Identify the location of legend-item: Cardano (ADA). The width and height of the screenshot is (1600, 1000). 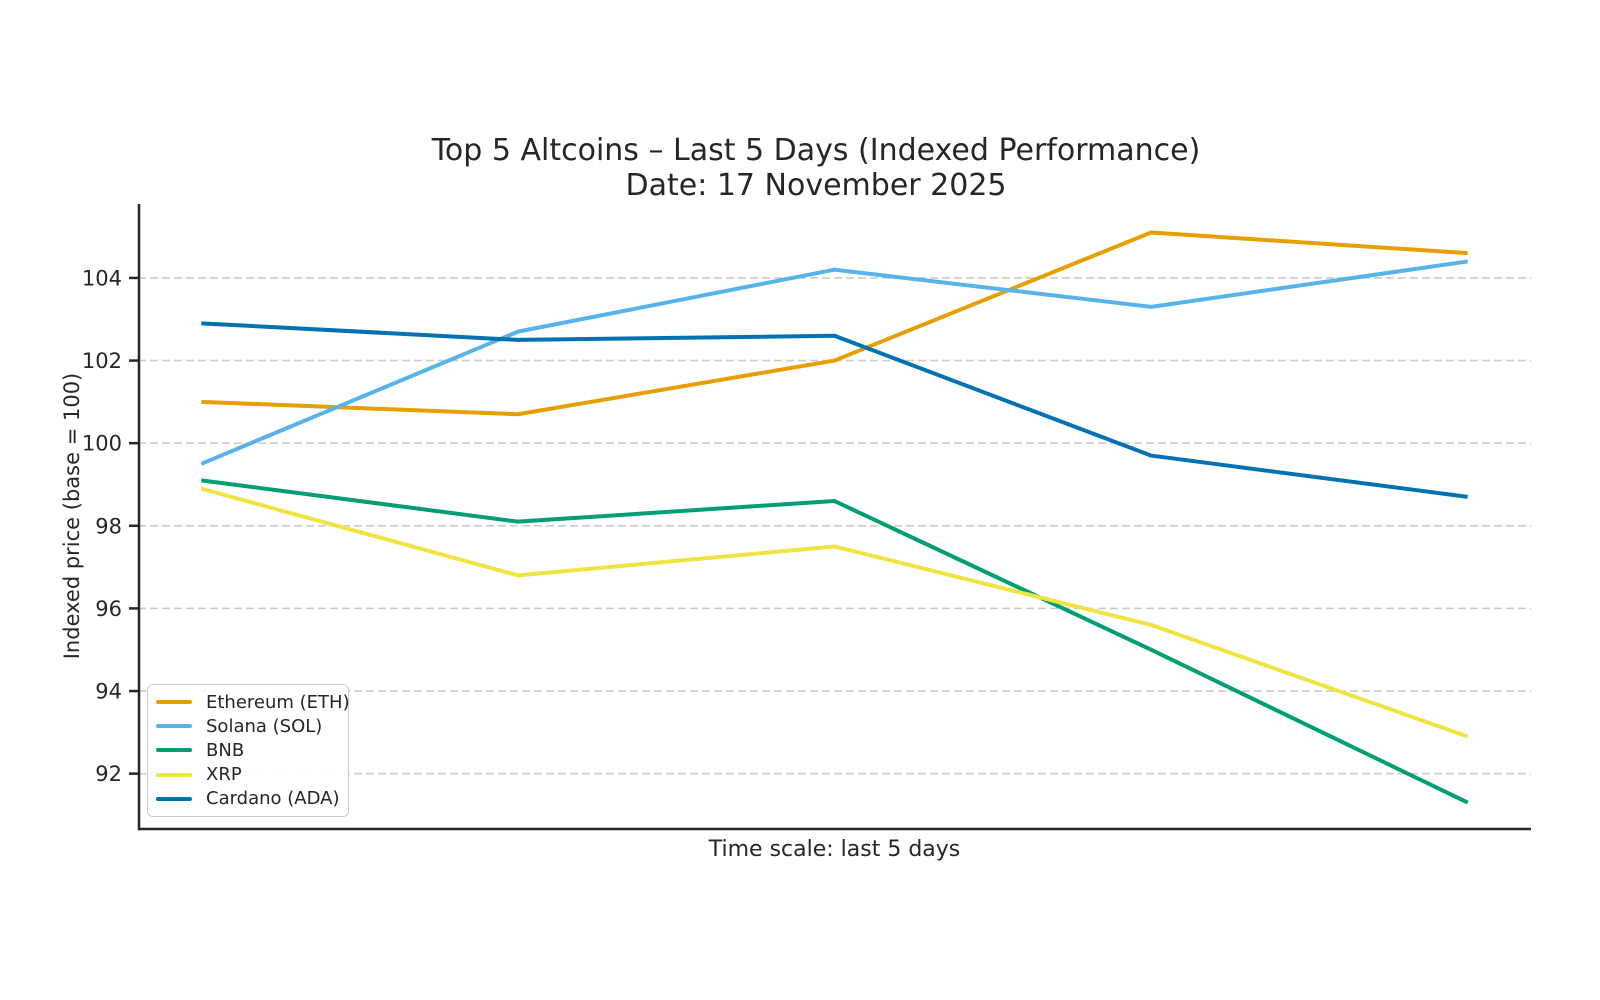
(248, 798).